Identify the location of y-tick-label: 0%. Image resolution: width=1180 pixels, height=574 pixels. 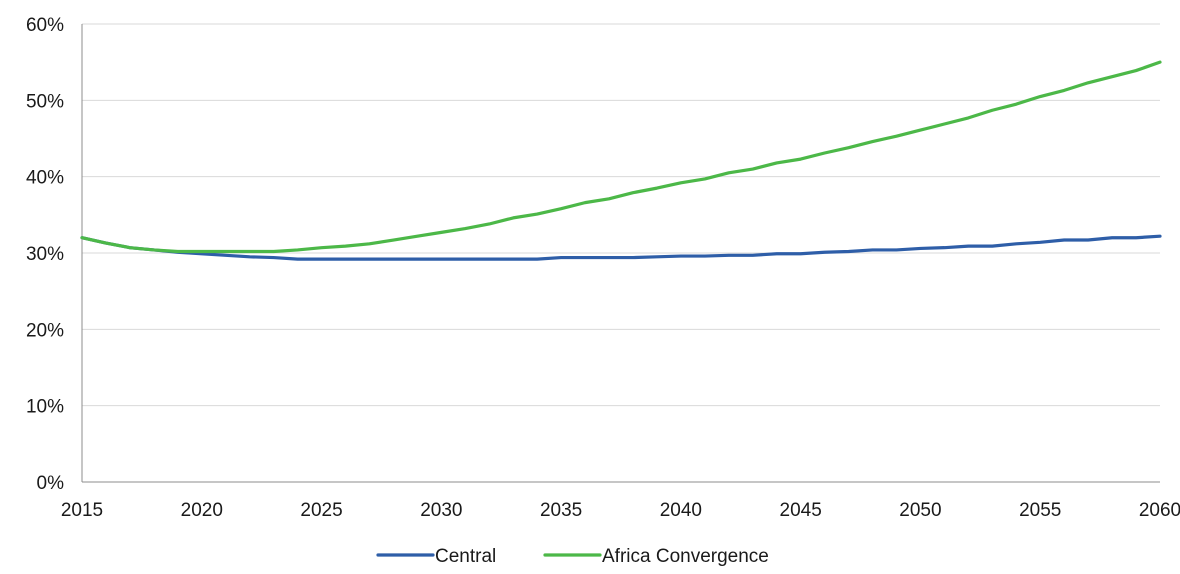
(51, 483).